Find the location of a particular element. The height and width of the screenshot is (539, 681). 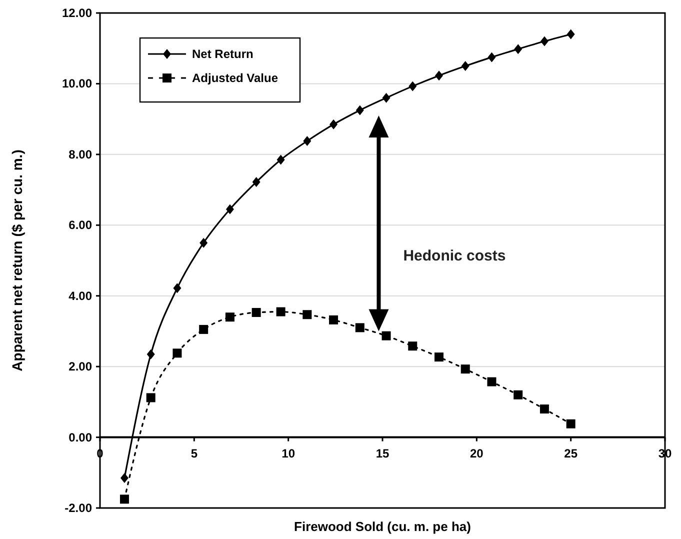

x-tick-label: 5 is located at coordinates (194, 453).